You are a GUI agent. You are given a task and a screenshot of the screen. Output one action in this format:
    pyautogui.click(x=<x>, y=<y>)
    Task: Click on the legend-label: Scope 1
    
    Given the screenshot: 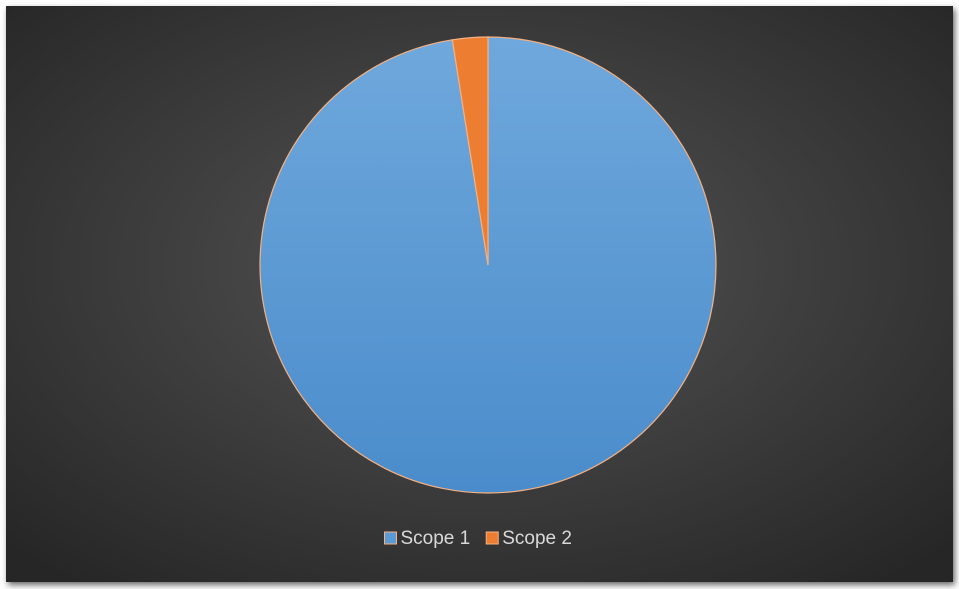 What is the action you would take?
    pyautogui.click(x=436, y=538)
    